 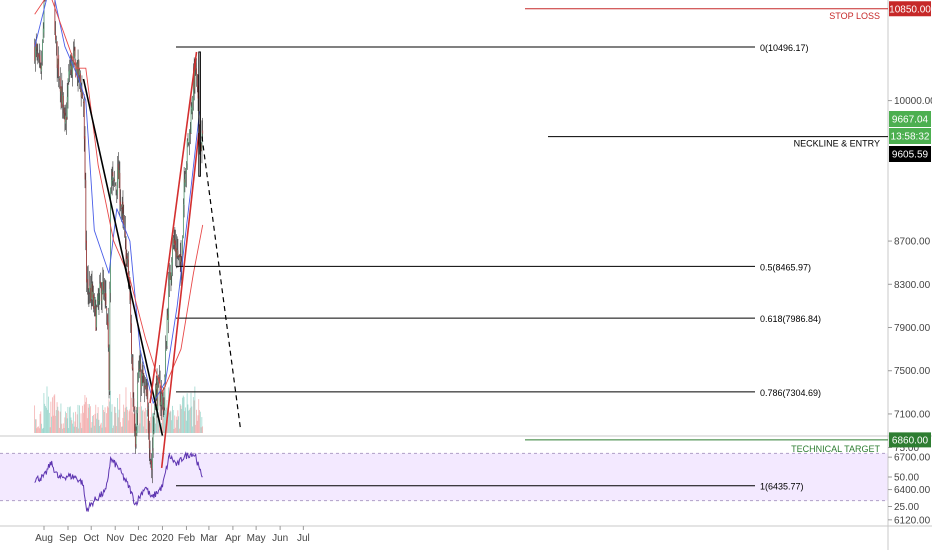 What do you see at coordinates (199, 114) in the screenshot?
I see `highlight-box` at bounding box center [199, 114].